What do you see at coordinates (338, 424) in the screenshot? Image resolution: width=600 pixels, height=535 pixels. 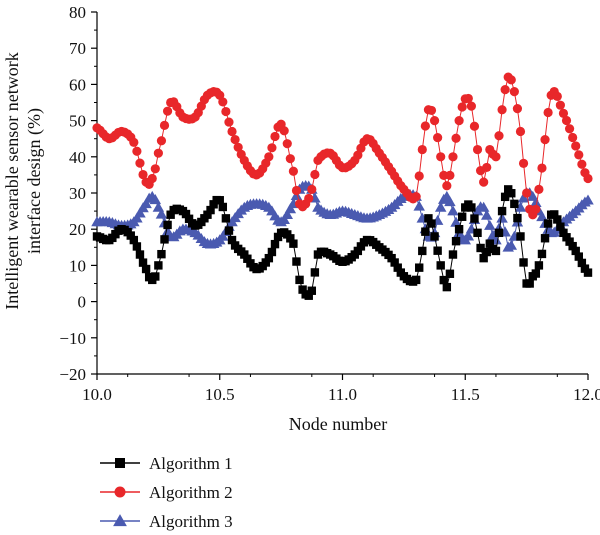 I see `x-axis-title: Node number` at bounding box center [338, 424].